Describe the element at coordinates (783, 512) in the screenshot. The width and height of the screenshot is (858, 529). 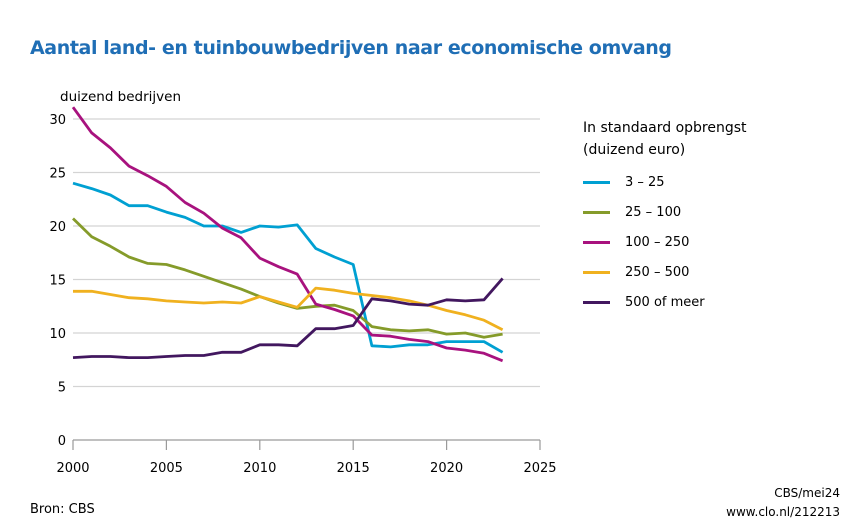
I see `credit-url: www.clo.nl/212213` at that location.